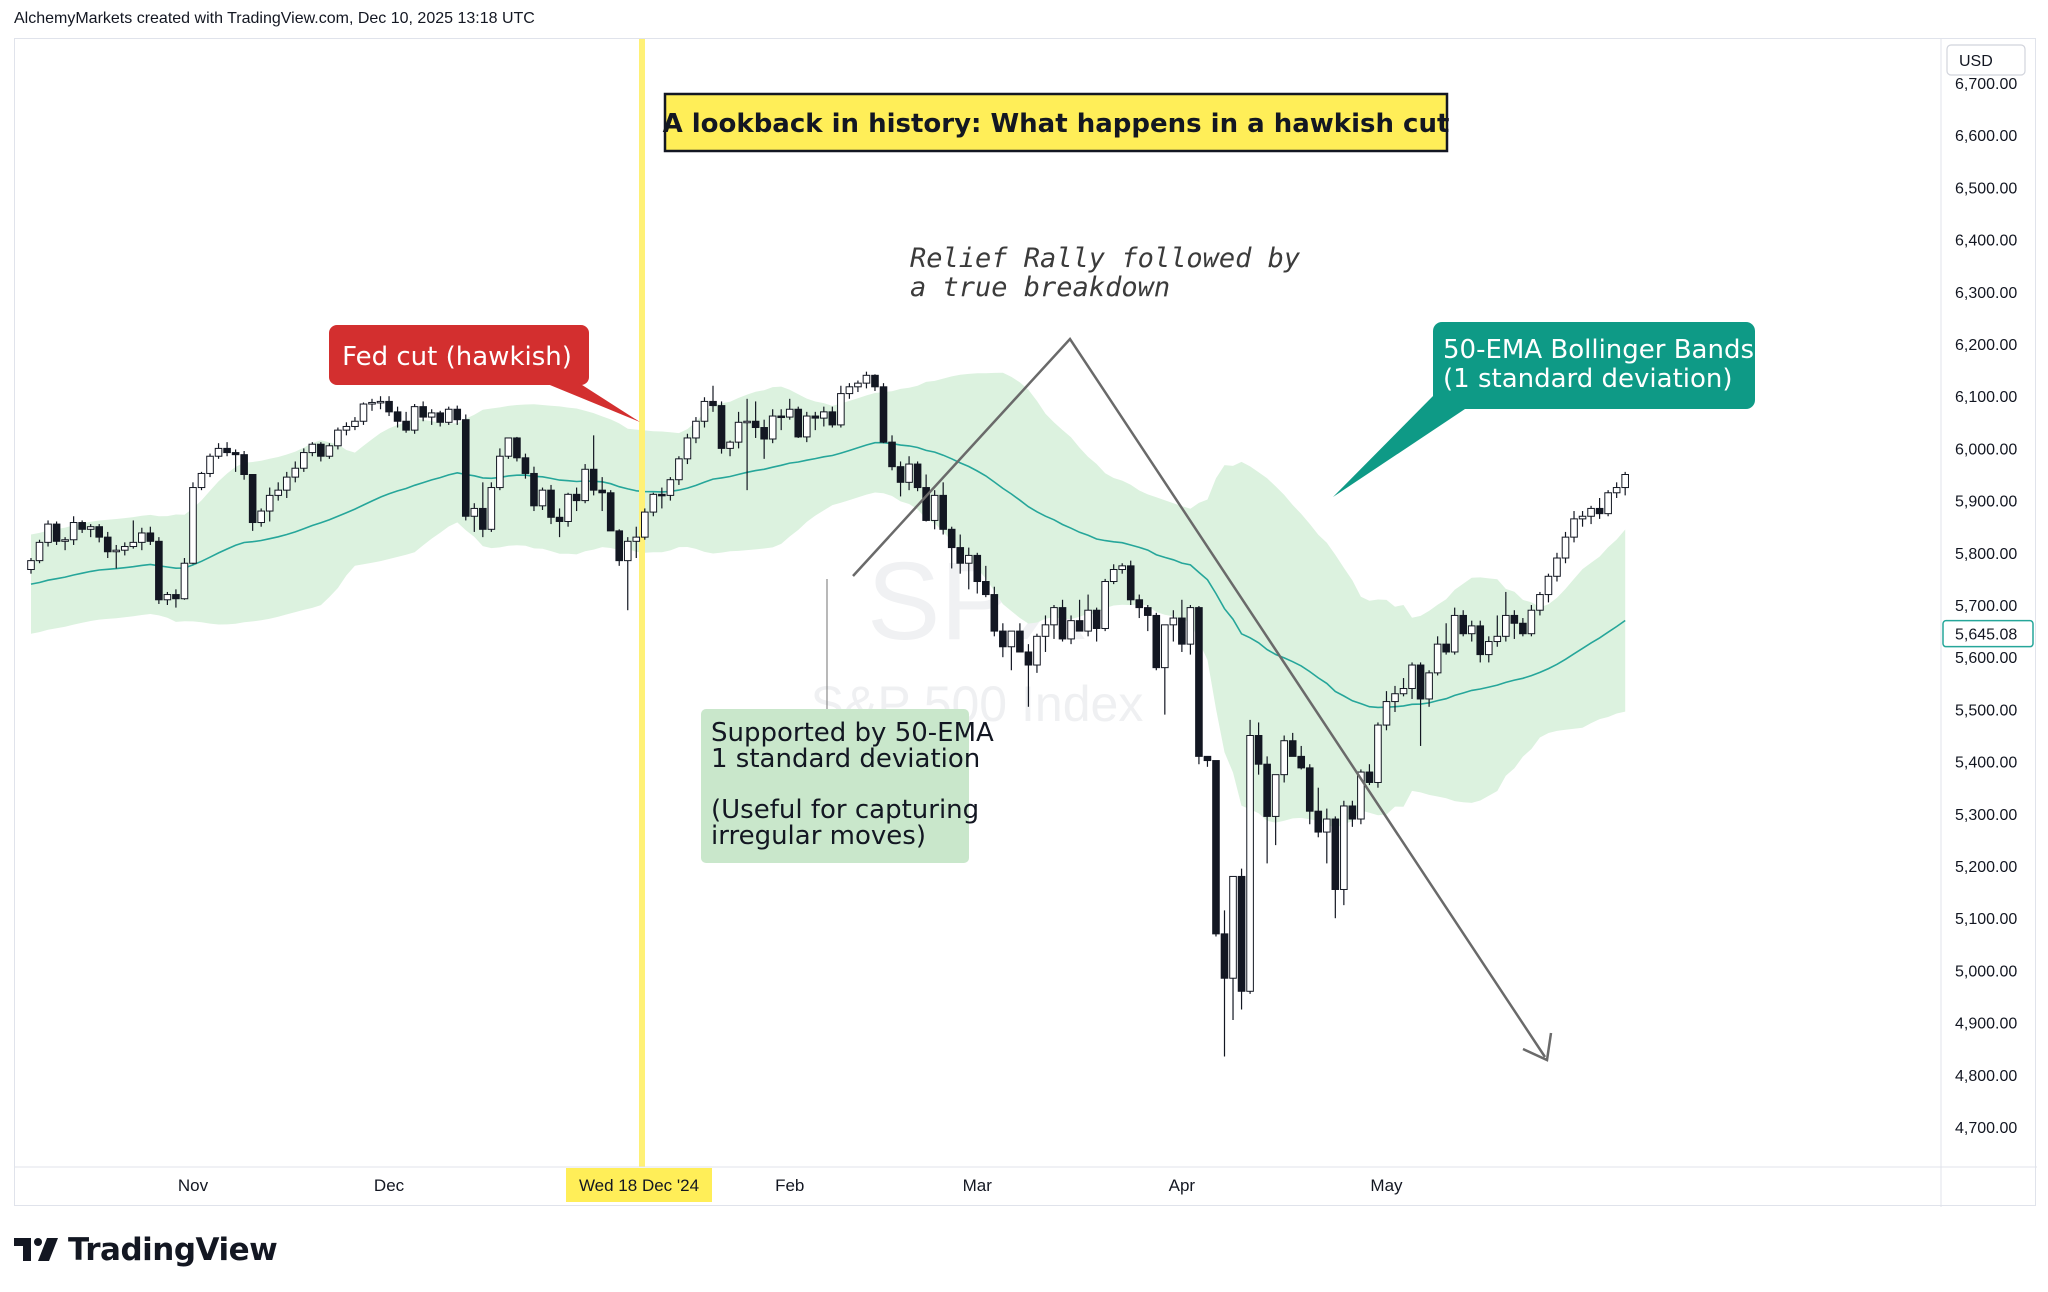  Describe the element at coordinates (1598, 350) in the screenshot. I see `bollinger-label-1: 50-EMA Bollinger Bands` at that location.